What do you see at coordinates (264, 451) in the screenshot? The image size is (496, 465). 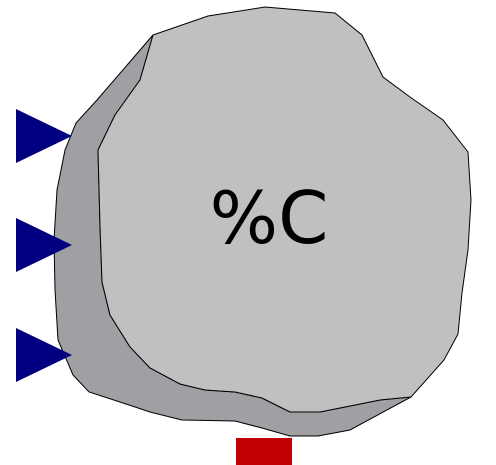 I see `output-port` at bounding box center [264, 451].